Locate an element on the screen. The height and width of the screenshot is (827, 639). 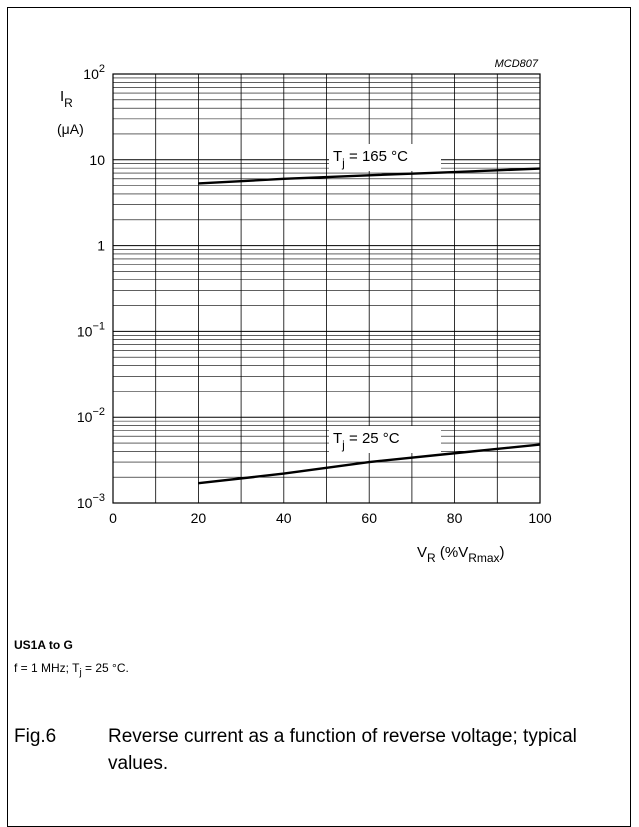
x-tick-label: 40 is located at coordinates (284, 518).